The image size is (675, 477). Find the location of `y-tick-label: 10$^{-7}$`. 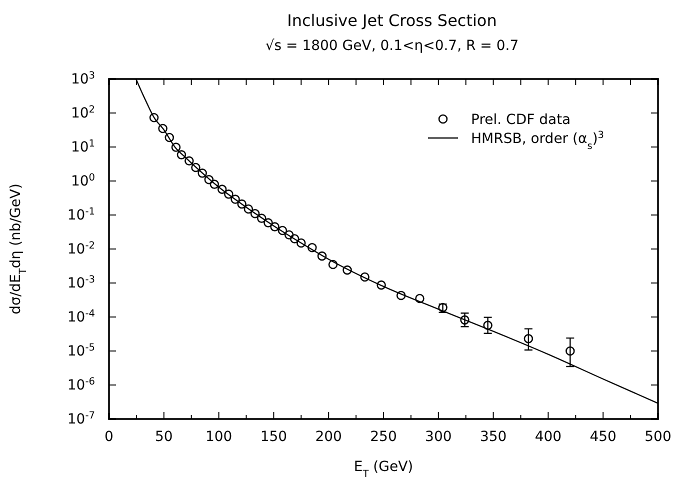

y-tick-label: 10$^{-7}$ is located at coordinates (81, 419).